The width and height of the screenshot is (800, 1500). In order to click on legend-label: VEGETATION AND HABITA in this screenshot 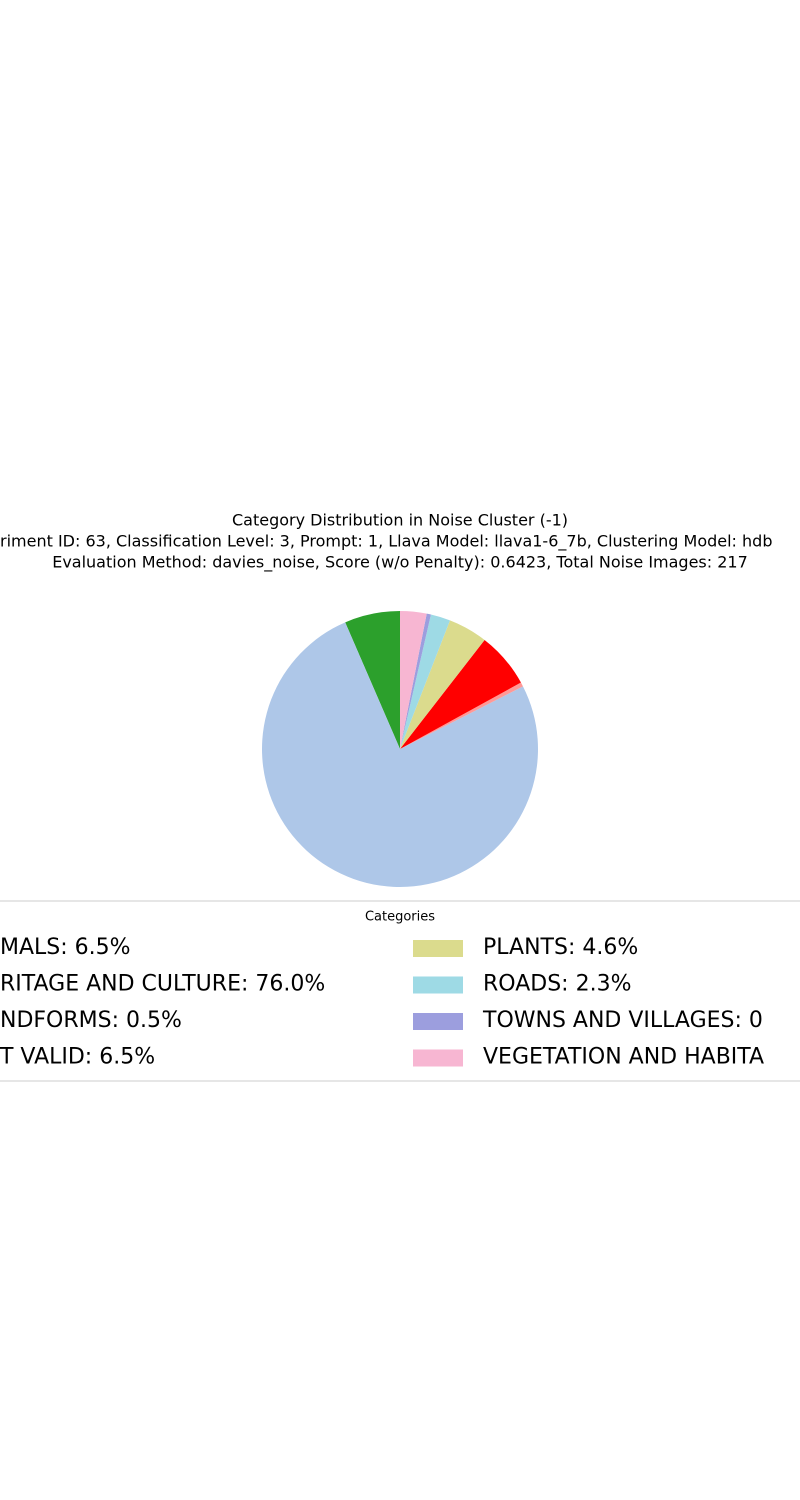, I will do `click(623, 1057)`.